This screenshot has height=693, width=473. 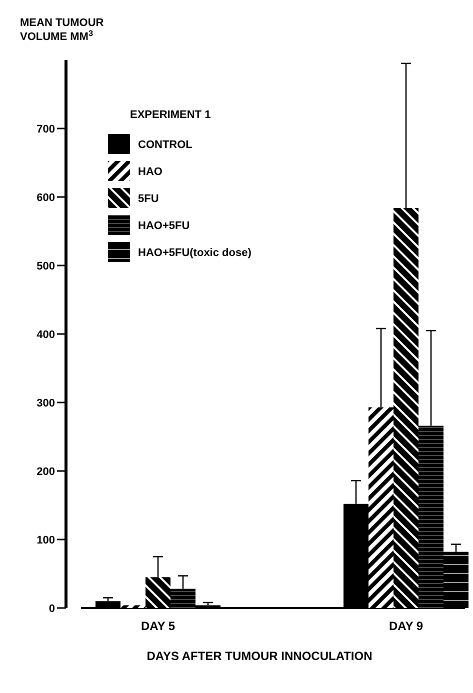 What do you see at coordinates (45, 266) in the screenshot?
I see `y-tick-label: 500` at bounding box center [45, 266].